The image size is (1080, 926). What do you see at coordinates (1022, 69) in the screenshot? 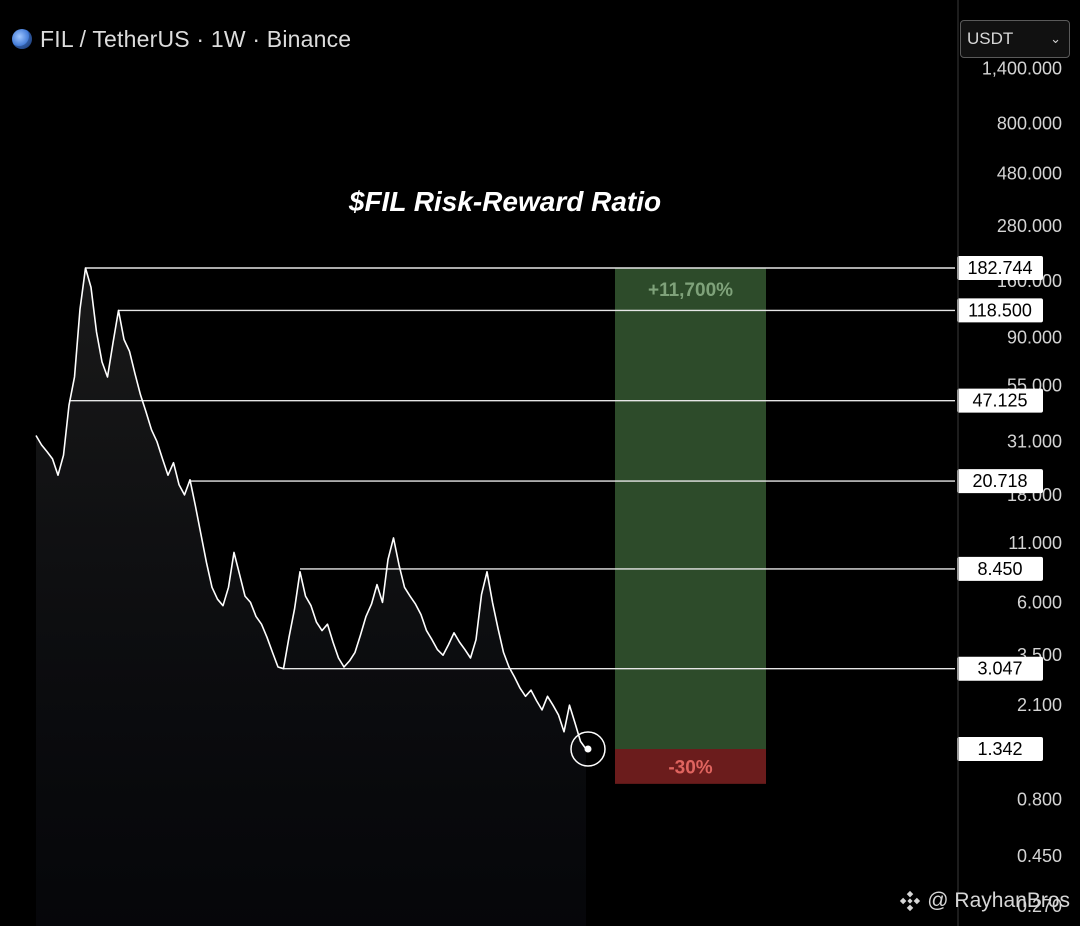
I see `y-axis-tick-label: 1,400.000` at bounding box center [1022, 69].